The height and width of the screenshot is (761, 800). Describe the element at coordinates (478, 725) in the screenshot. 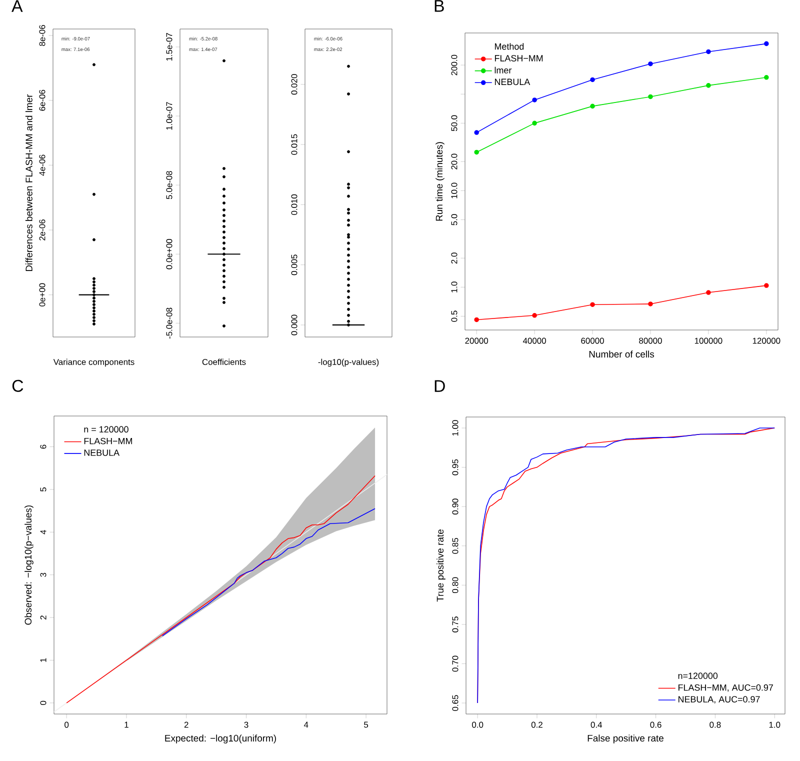

I see `x-tick-label: 0.0` at that location.